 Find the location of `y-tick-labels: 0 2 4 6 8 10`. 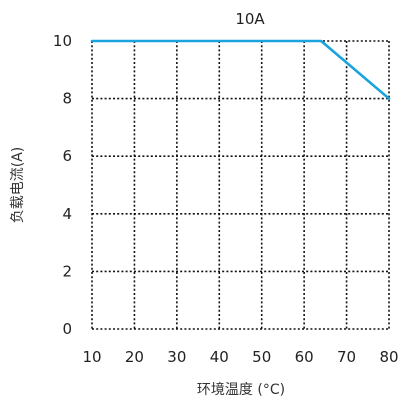

y-tick-labels: 0 2 4 6 8 10 is located at coordinates (62, 185).